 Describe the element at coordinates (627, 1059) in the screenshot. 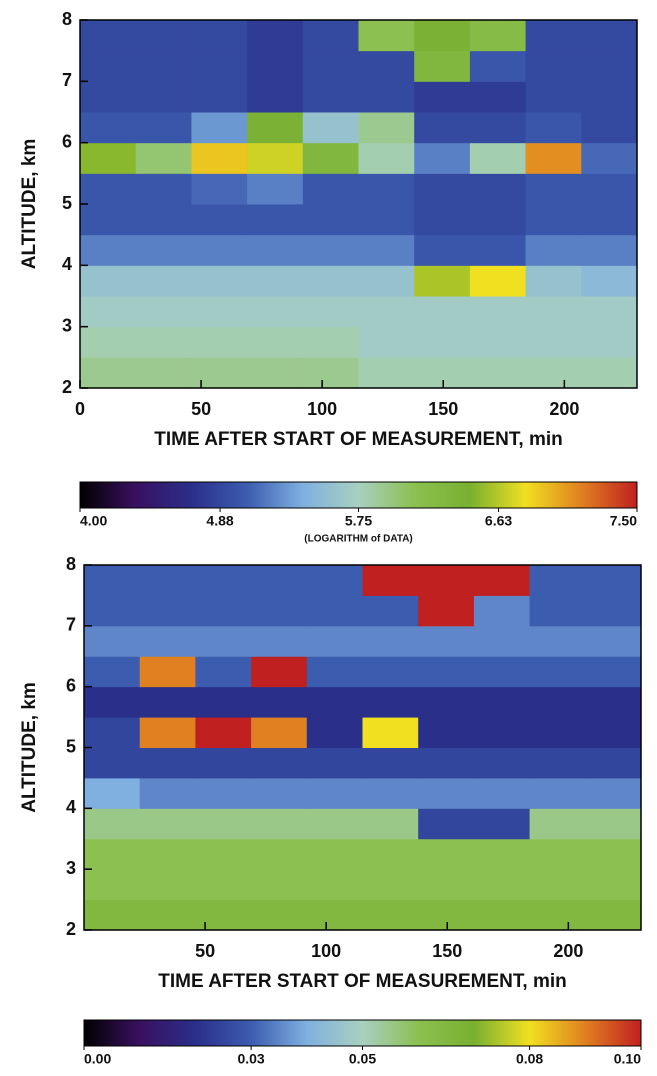

I see `colorbar-tick-label: 0.10` at that location.